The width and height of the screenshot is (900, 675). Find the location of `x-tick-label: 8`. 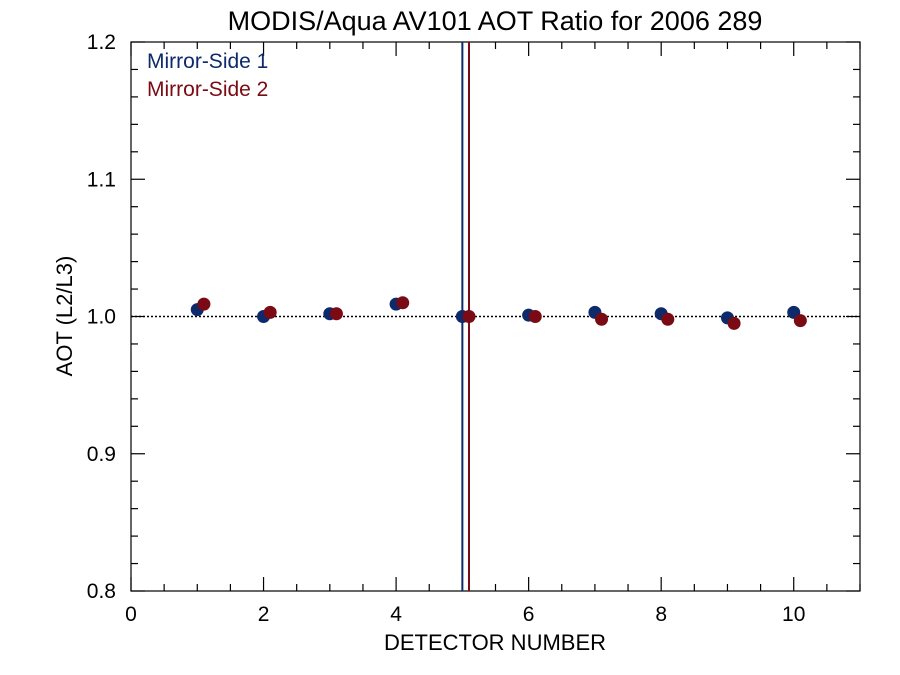

x-tick-label: 8 is located at coordinates (661, 614).